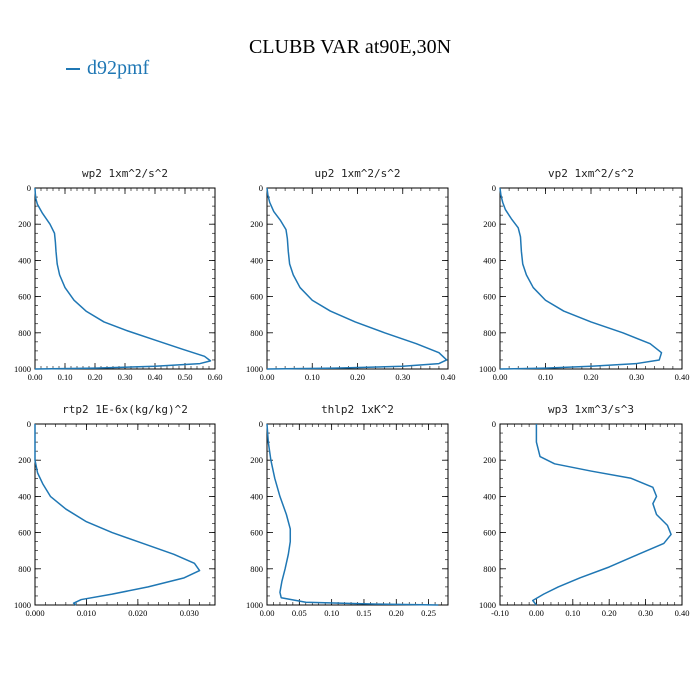  Describe the element at coordinates (189, 613) in the screenshot. I see `x-tick-label: 0.030` at that location.